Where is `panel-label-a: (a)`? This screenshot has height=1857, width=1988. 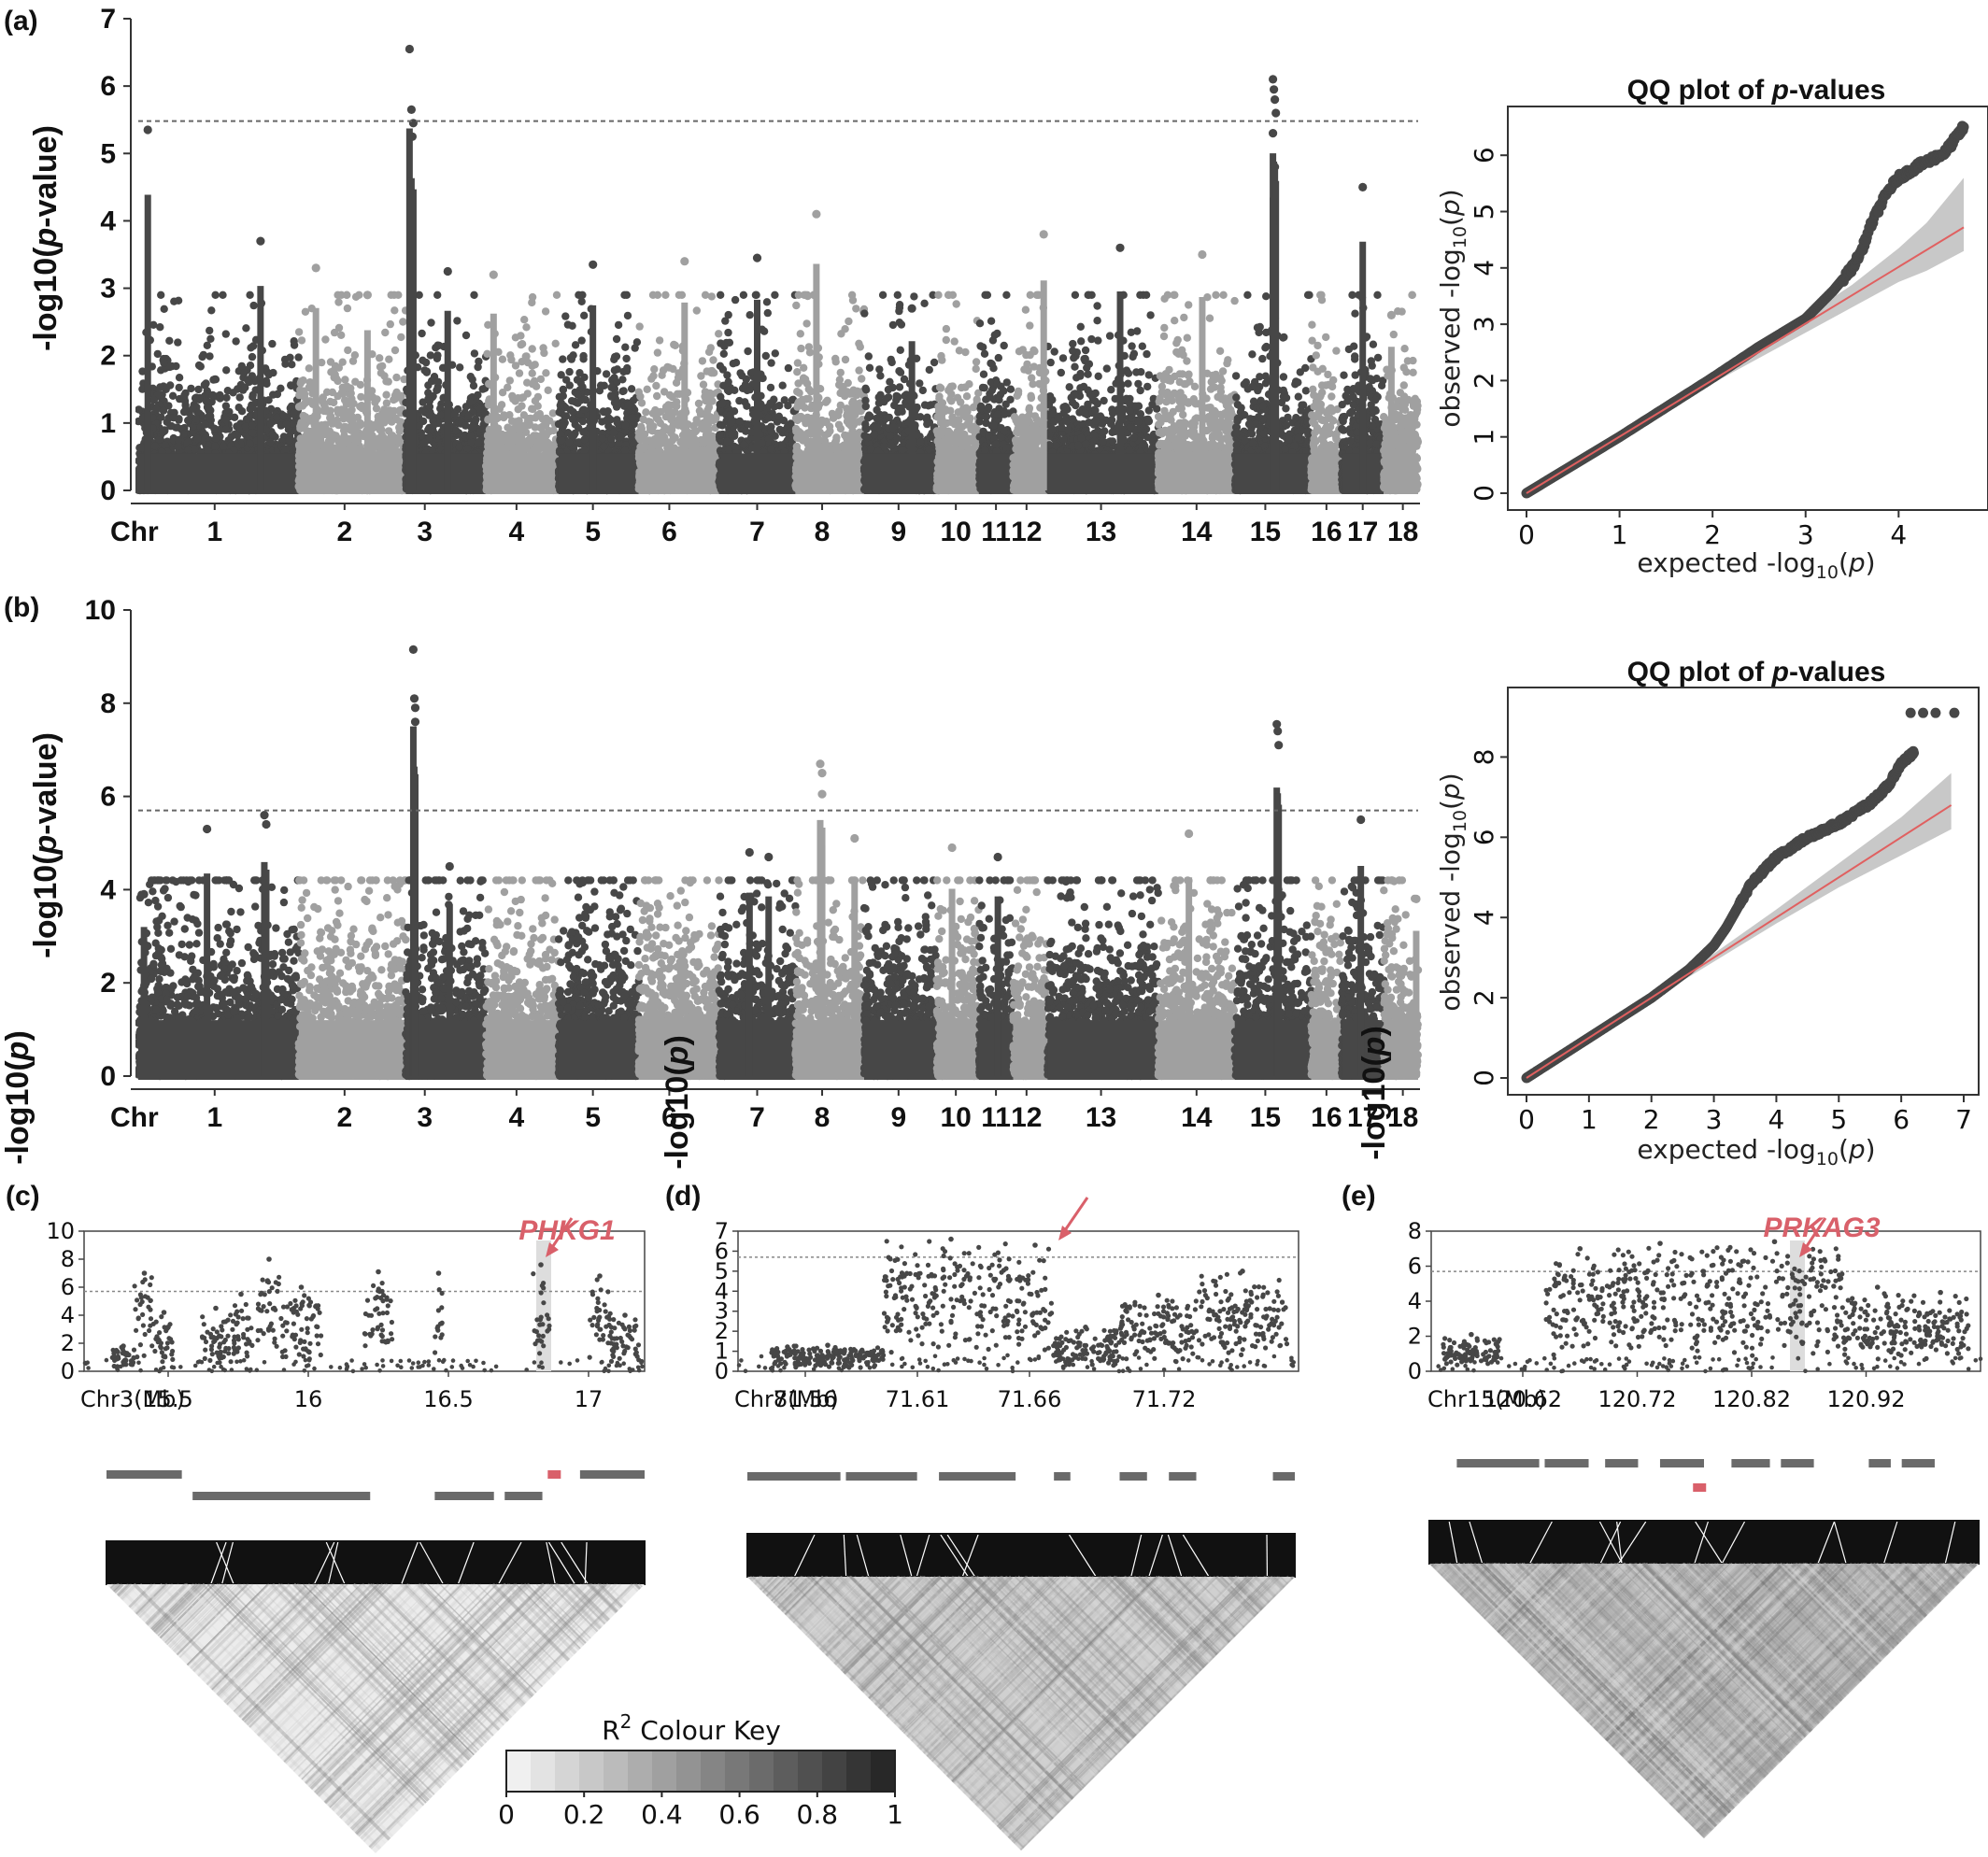
panel-label-a: (a) is located at coordinates (21, 21).